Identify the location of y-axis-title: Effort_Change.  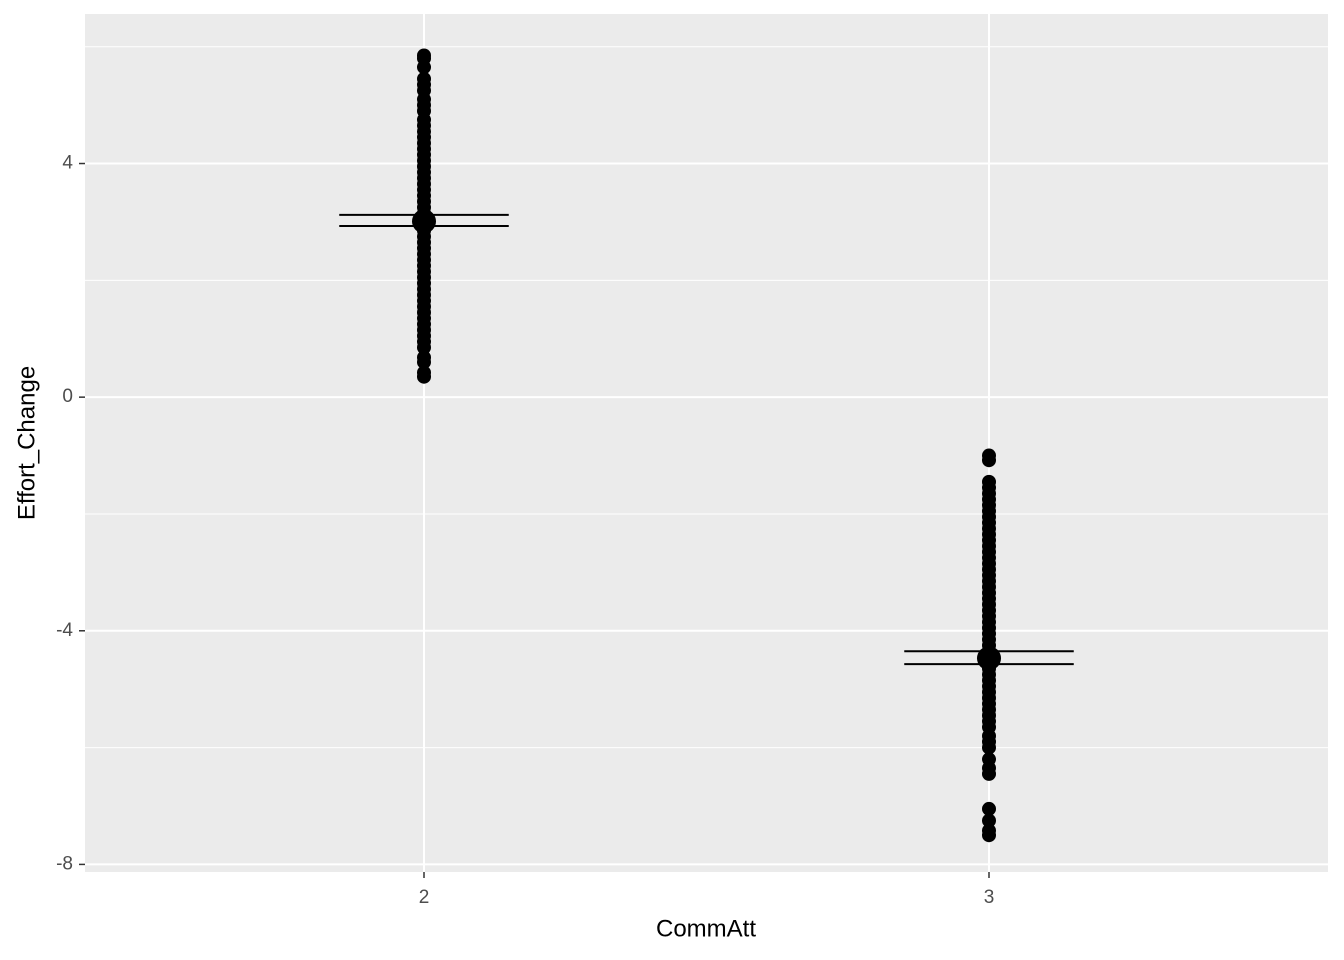
(26, 443).